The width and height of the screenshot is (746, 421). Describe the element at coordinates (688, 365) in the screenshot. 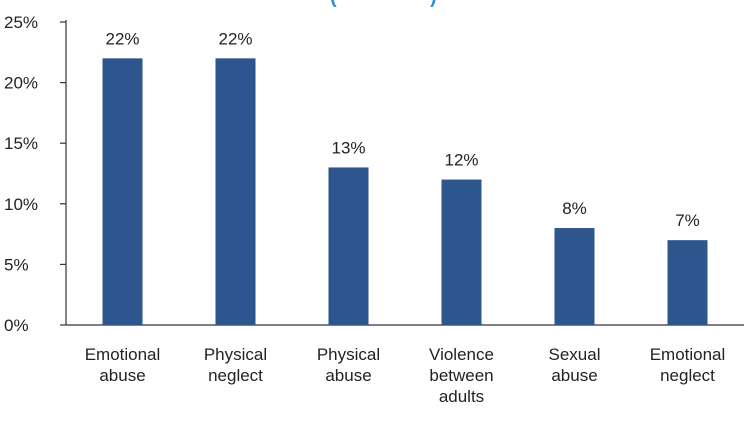

I see `x-category-label: Emotional neglect` at that location.